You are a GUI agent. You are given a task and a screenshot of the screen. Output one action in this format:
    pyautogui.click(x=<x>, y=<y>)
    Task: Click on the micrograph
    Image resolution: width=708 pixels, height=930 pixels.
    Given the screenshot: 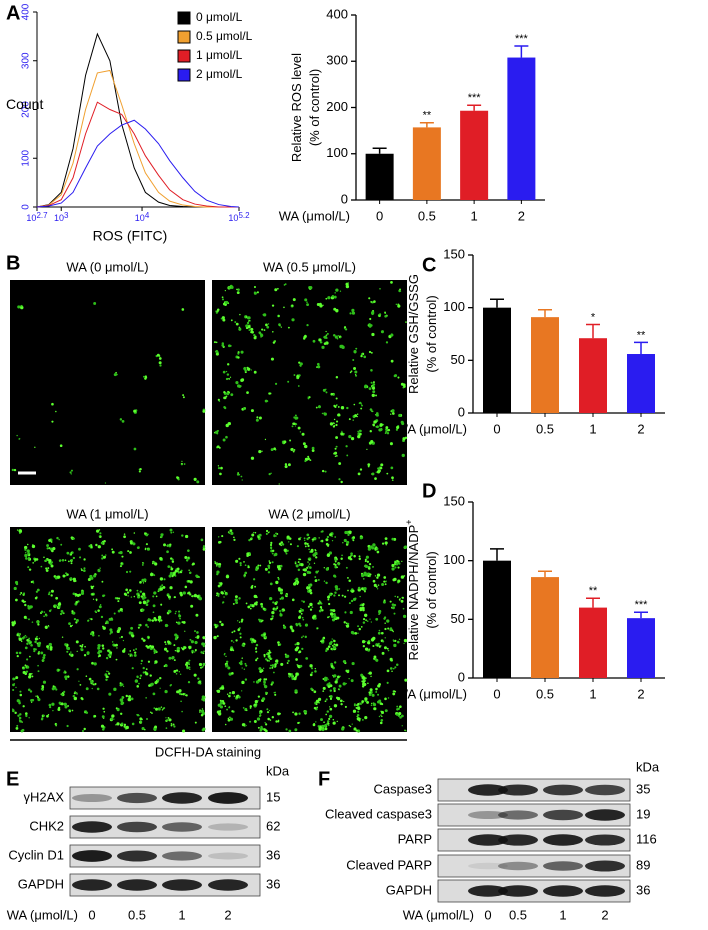 What is the action you would take?
    pyautogui.click(x=309, y=382)
    